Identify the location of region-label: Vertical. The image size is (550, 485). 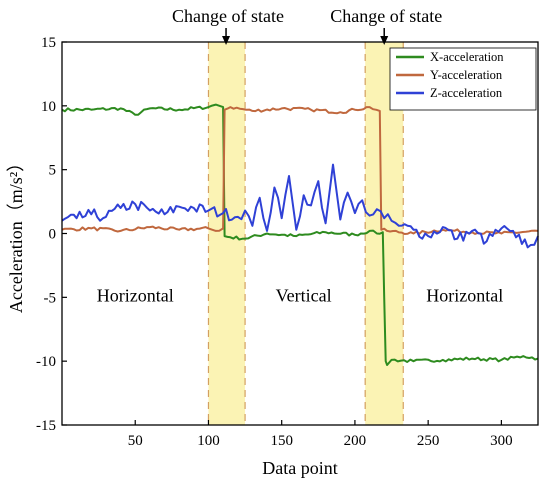
(304, 295).